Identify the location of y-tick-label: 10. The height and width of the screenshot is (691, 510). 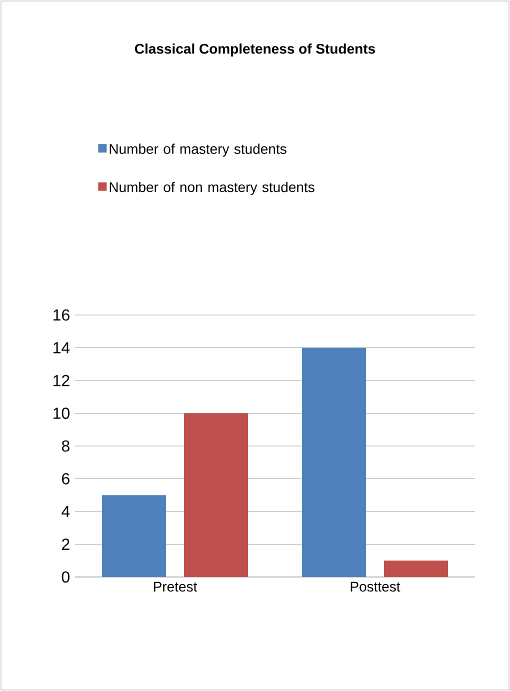
(62, 413).